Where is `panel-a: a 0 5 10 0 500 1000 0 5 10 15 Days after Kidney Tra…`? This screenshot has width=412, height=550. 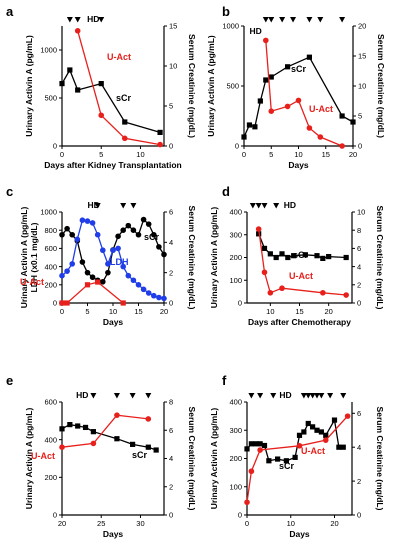 panel-a: a 0 5 10 0 500 1000 0 5 10 15 Days after Kidney Tra… is located at coordinates (101, 87).